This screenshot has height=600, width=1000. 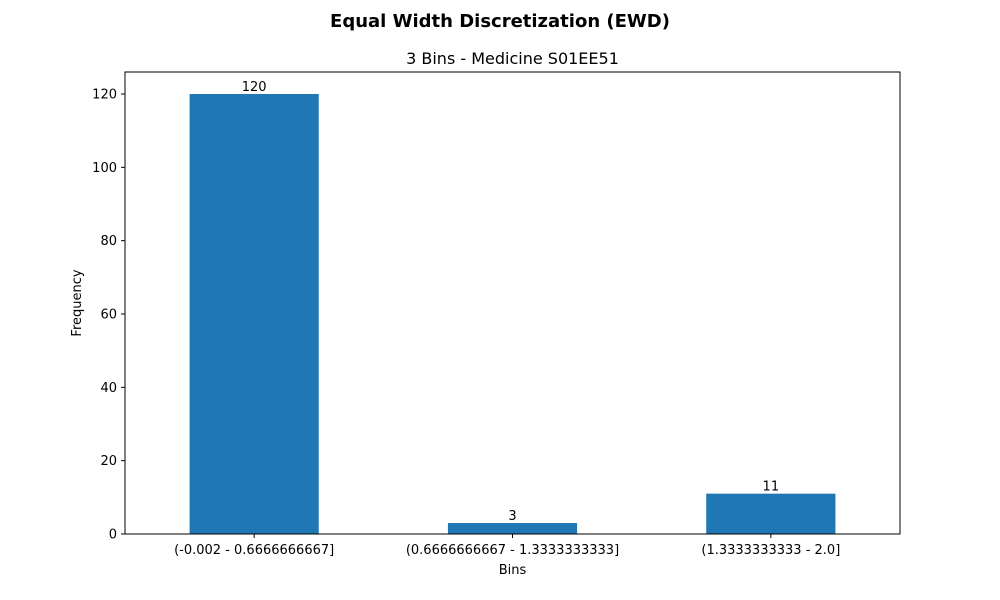 What do you see at coordinates (254, 87) in the screenshot?
I see `bar-value-label-1: 120` at bounding box center [254, 87].